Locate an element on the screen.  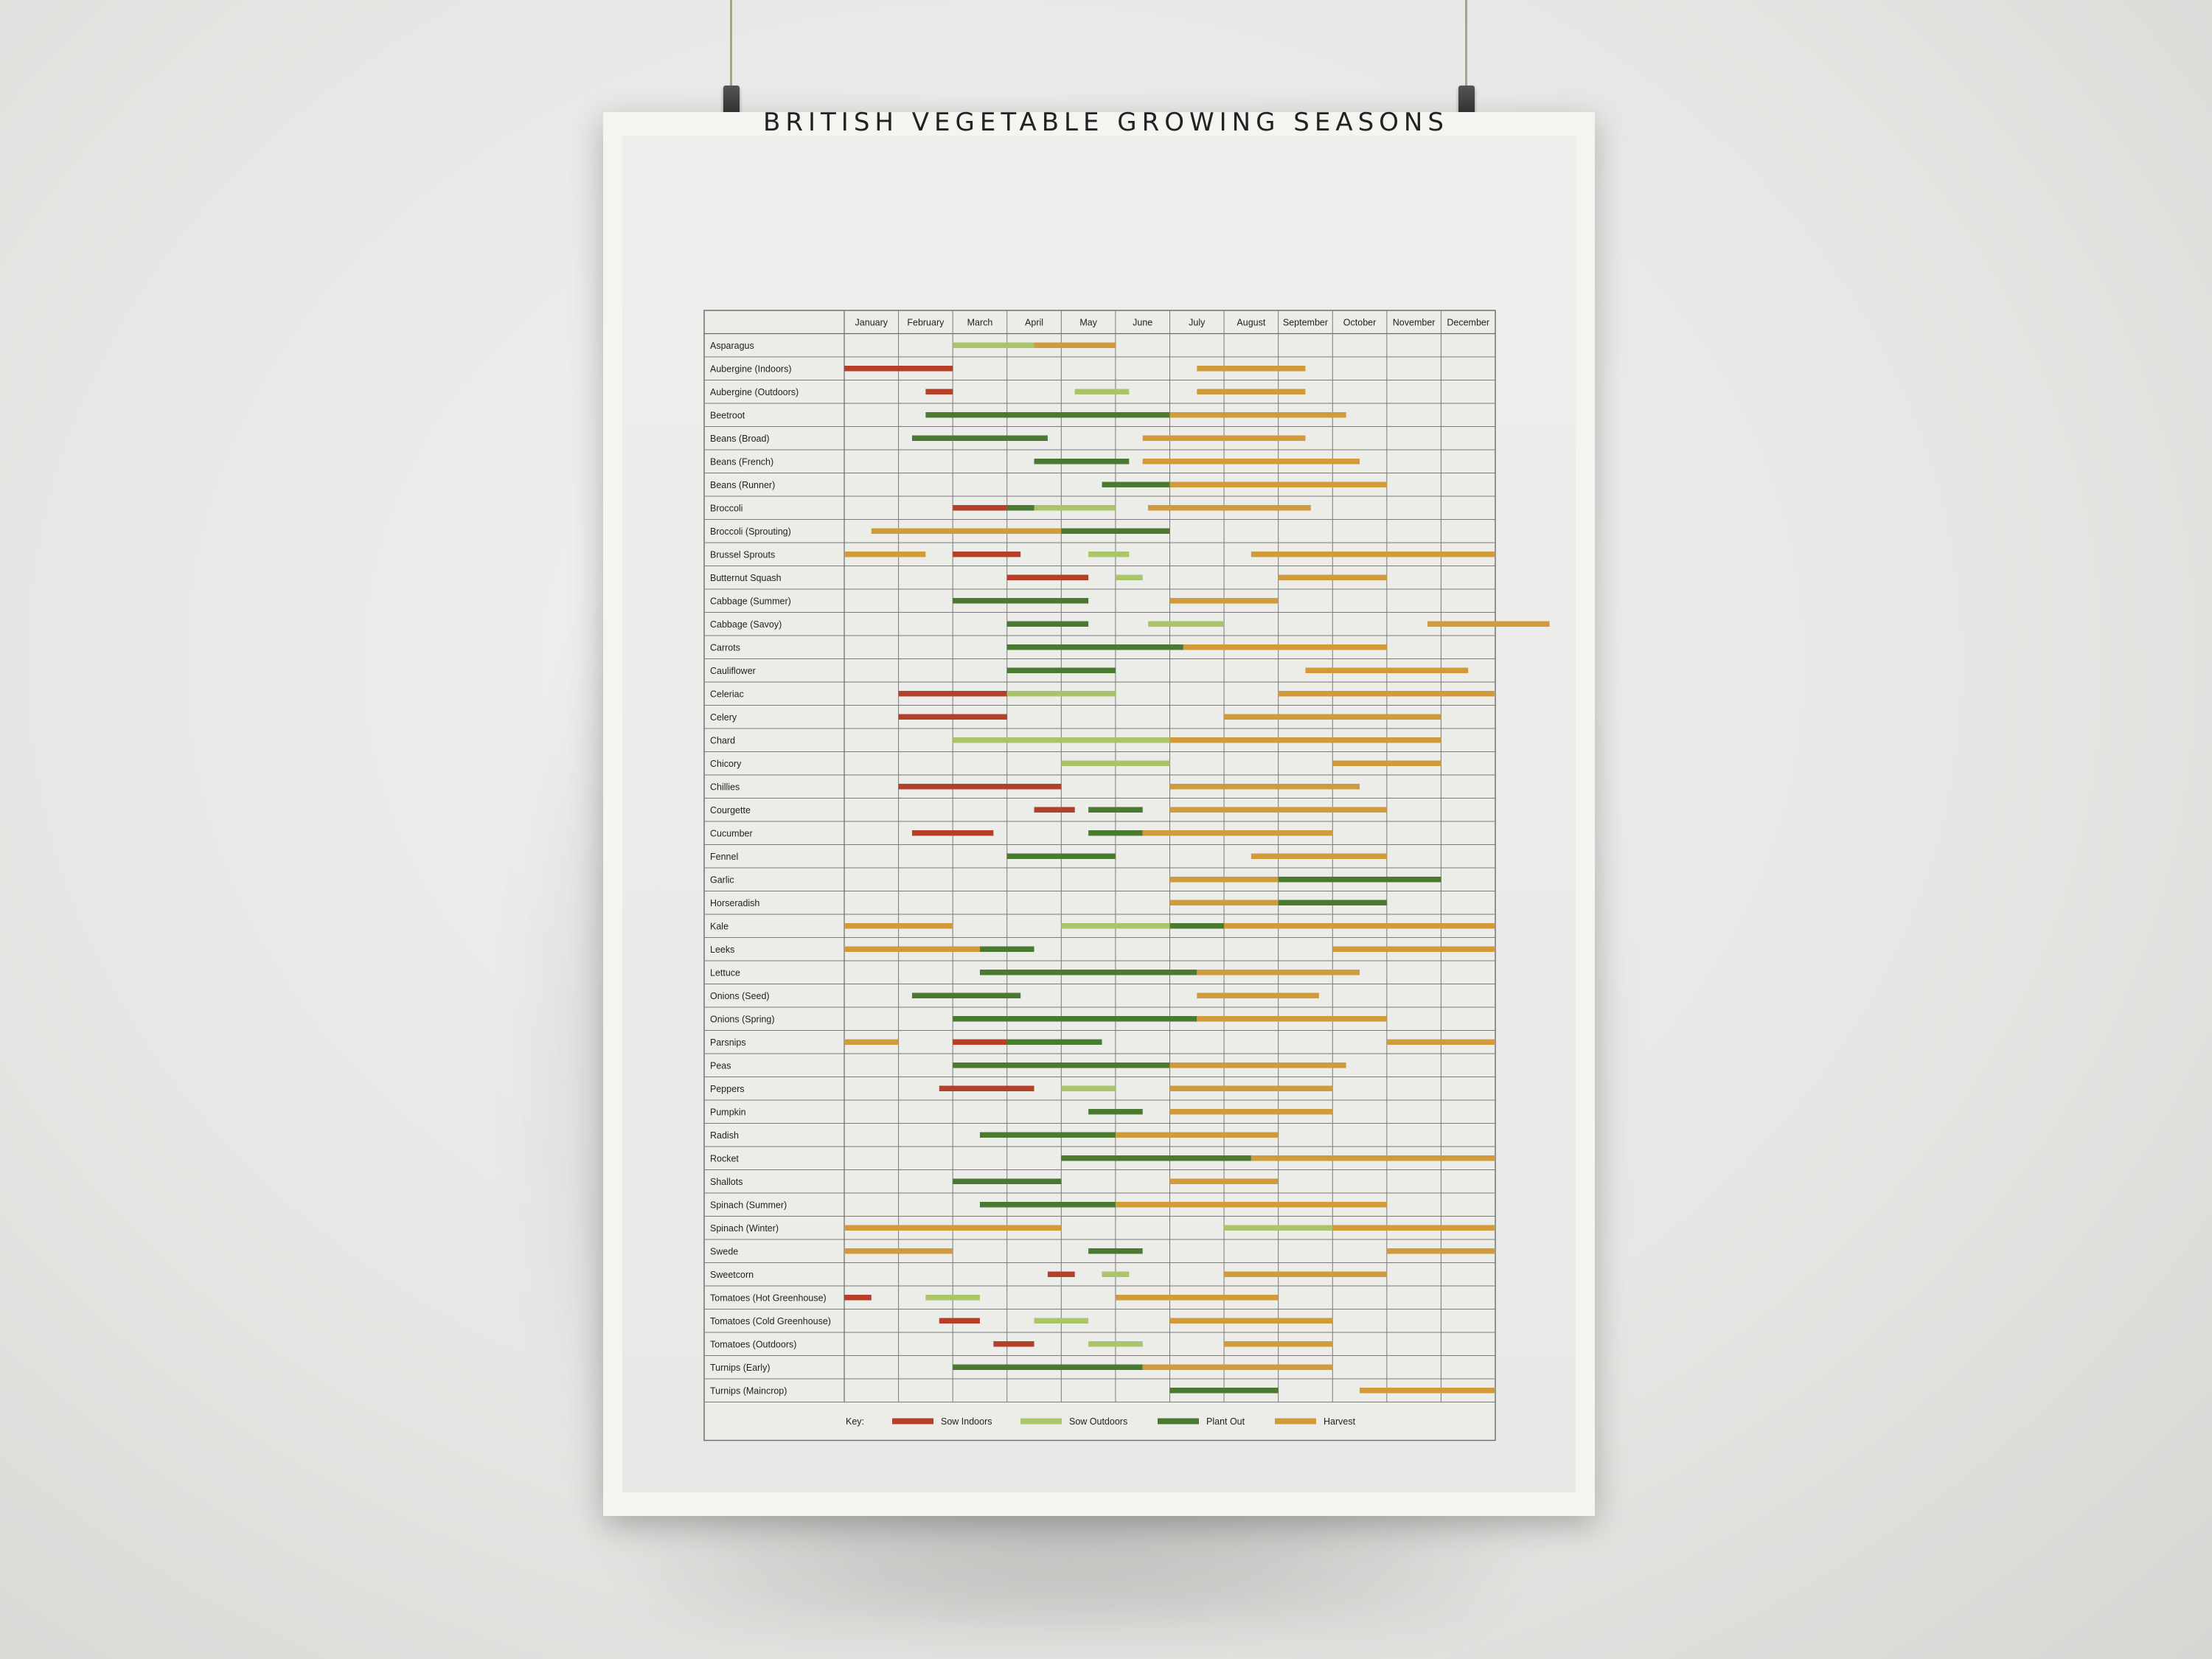
legend-entry: Harvest is located at coordinates (1340, 1421).